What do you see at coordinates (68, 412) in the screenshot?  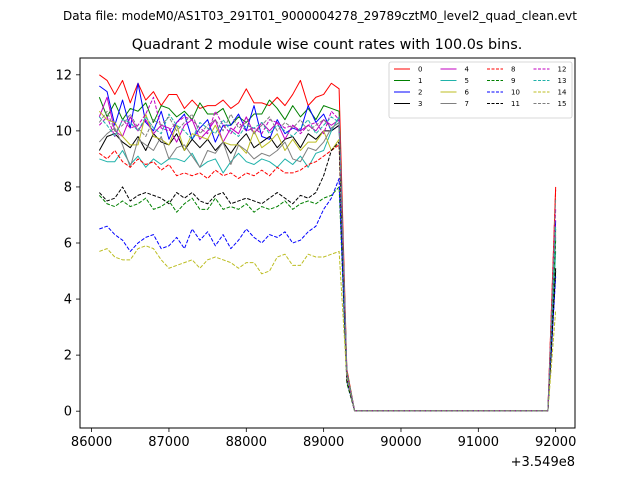 I see `y-tick-label: 0` at bounding box center [68, 412].